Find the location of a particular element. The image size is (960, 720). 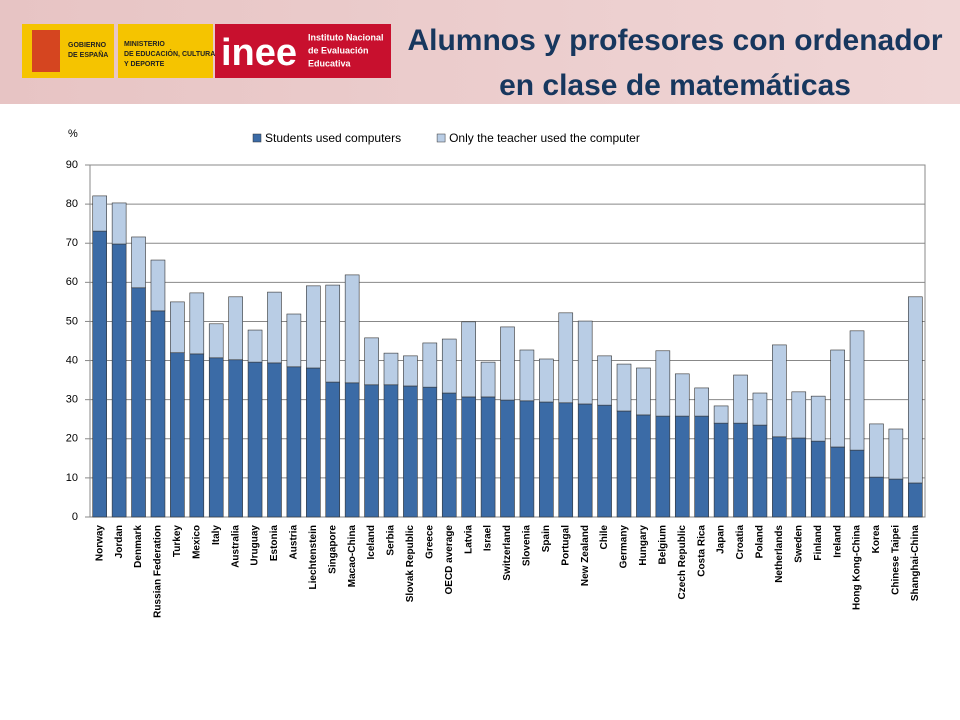

x-tick-label: Ireland is located at coordinates (837, 541).